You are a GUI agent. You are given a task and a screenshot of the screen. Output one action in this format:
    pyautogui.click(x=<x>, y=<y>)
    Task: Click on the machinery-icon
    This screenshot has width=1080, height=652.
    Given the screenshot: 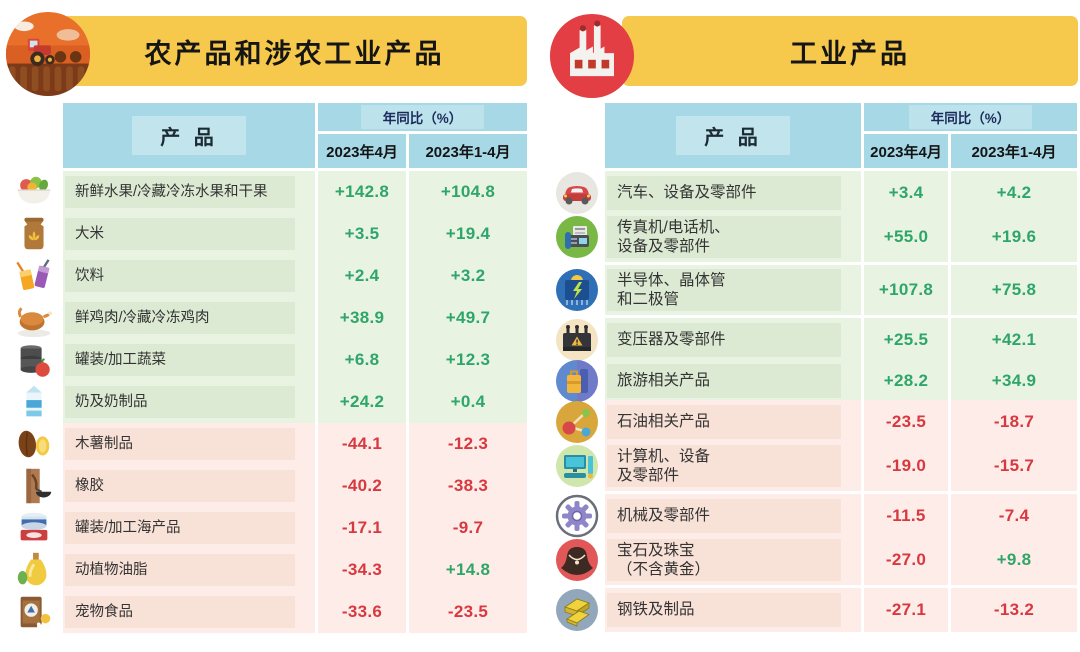 What is the action you would take?
    pyautogui.click(x=577, y=516)
    